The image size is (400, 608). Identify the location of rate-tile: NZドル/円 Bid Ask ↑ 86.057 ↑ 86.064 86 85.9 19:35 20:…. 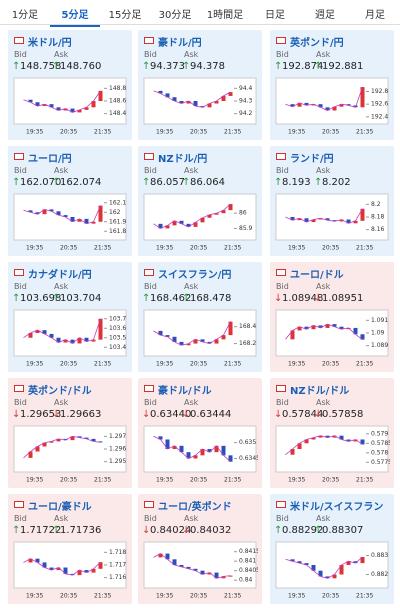
(200, 201).